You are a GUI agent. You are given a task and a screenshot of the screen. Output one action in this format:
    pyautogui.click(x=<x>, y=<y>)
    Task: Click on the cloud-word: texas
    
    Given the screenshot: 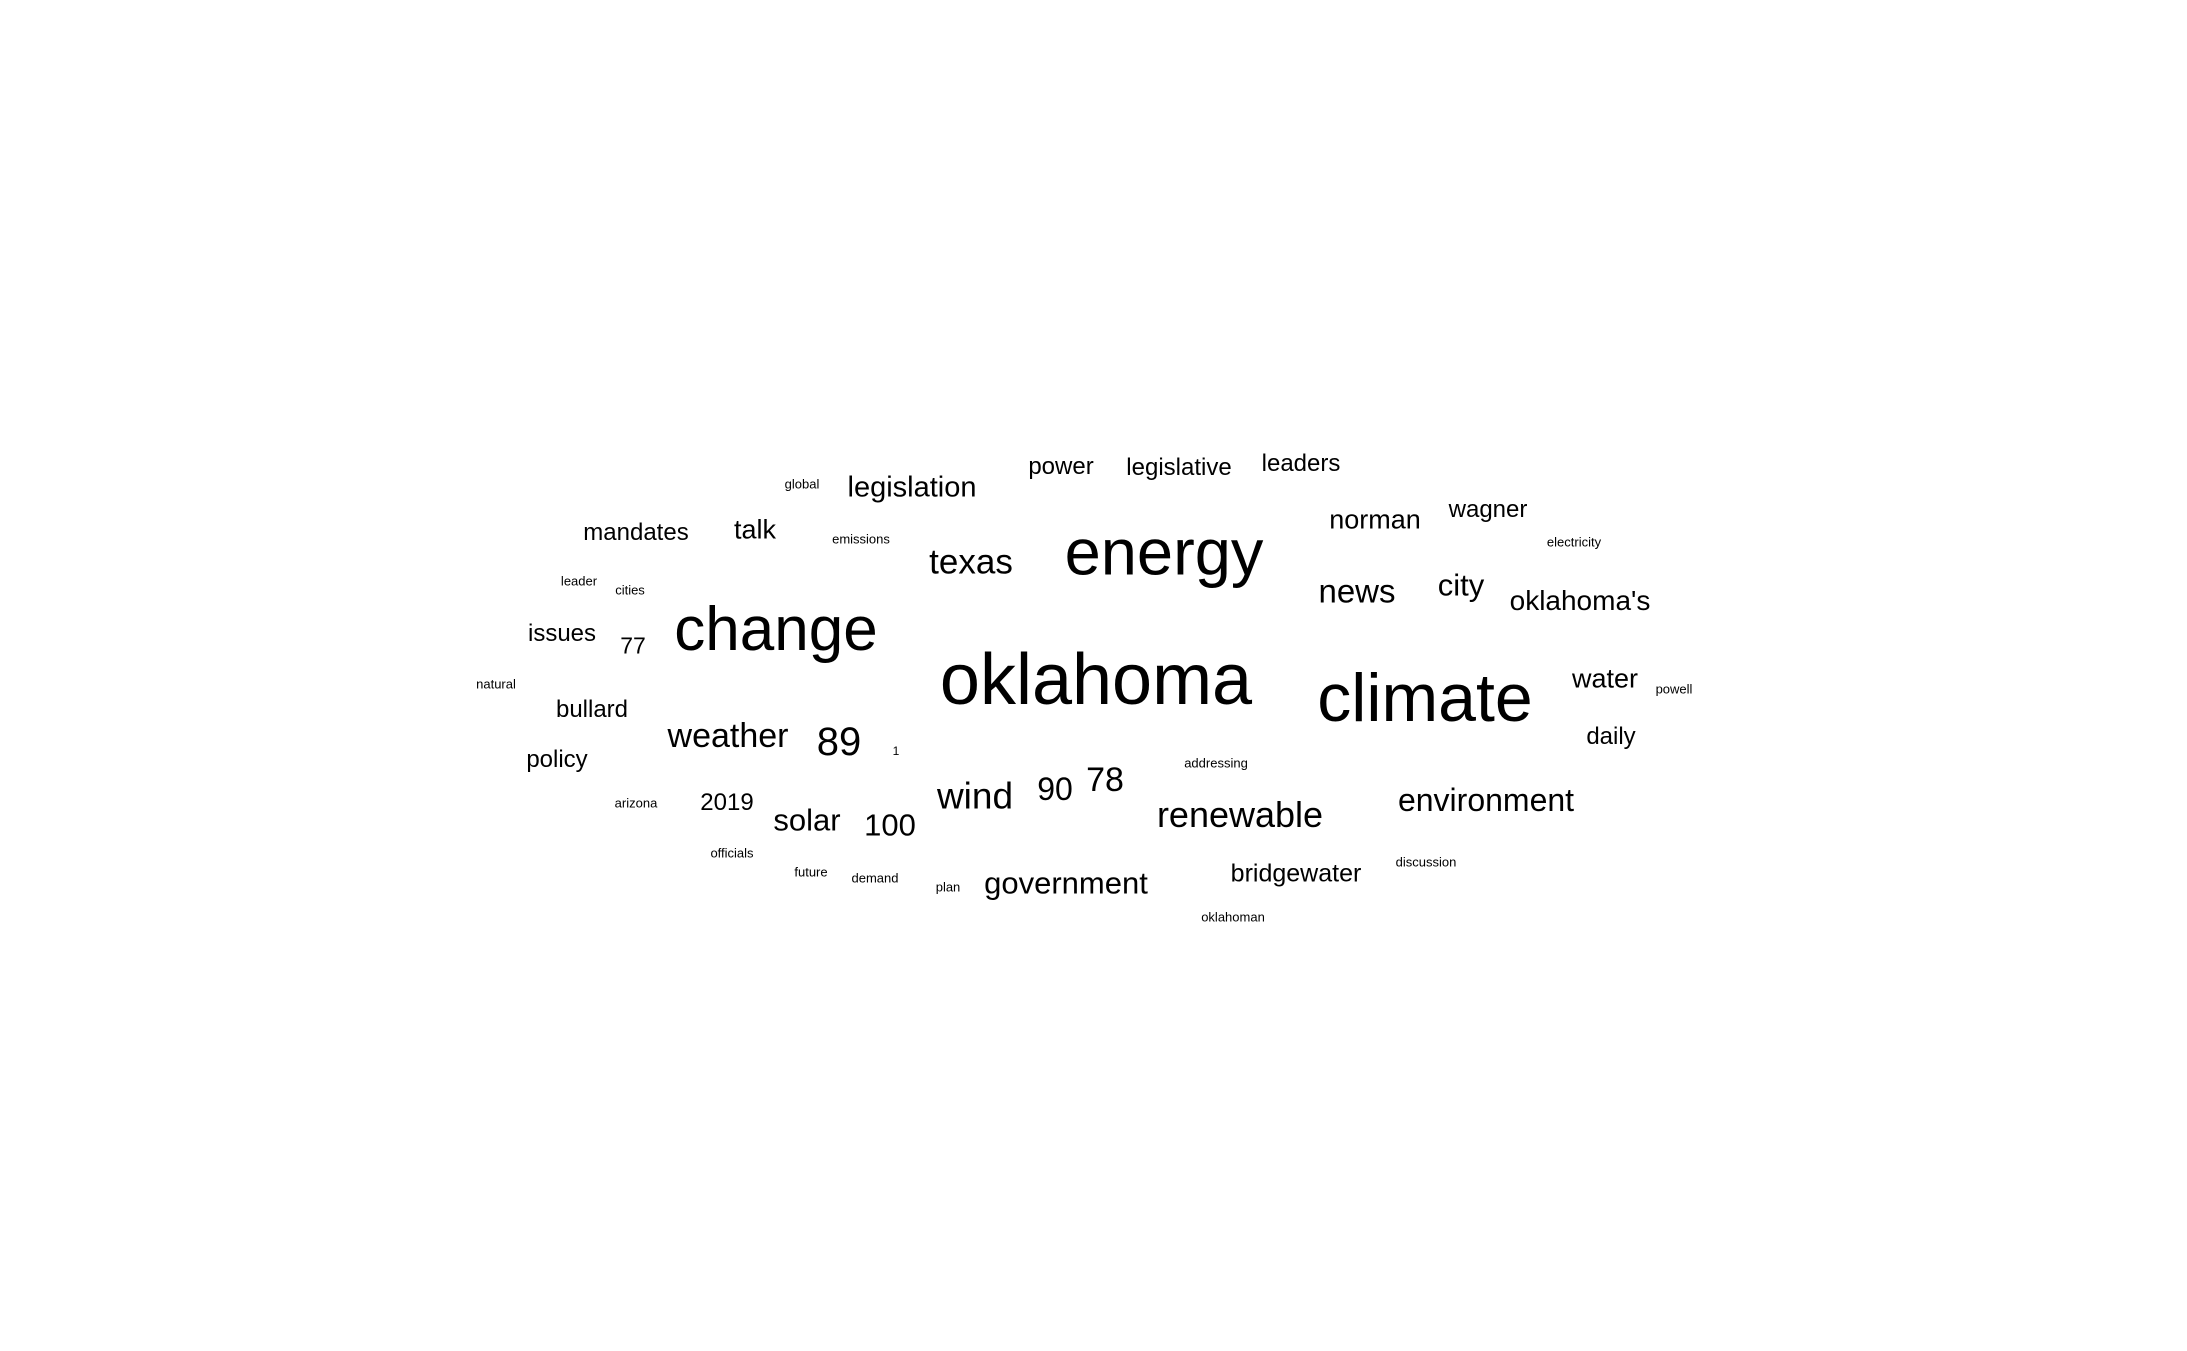 What is the action you would take?
    pyautogui.click(x=971, y=562)
    